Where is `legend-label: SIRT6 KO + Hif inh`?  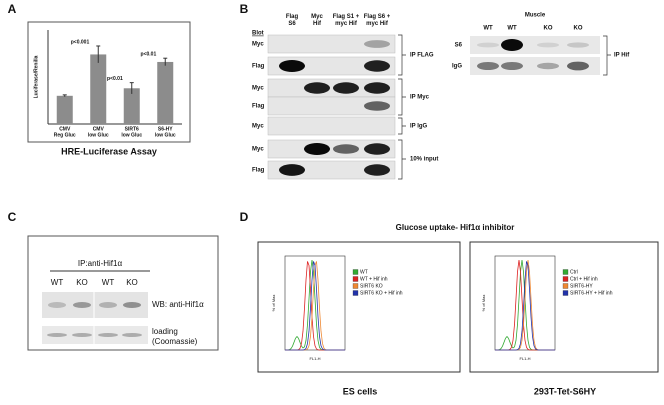
legend-label: SIRT6 KO + Hif inh is located at coordinates (381, 293).